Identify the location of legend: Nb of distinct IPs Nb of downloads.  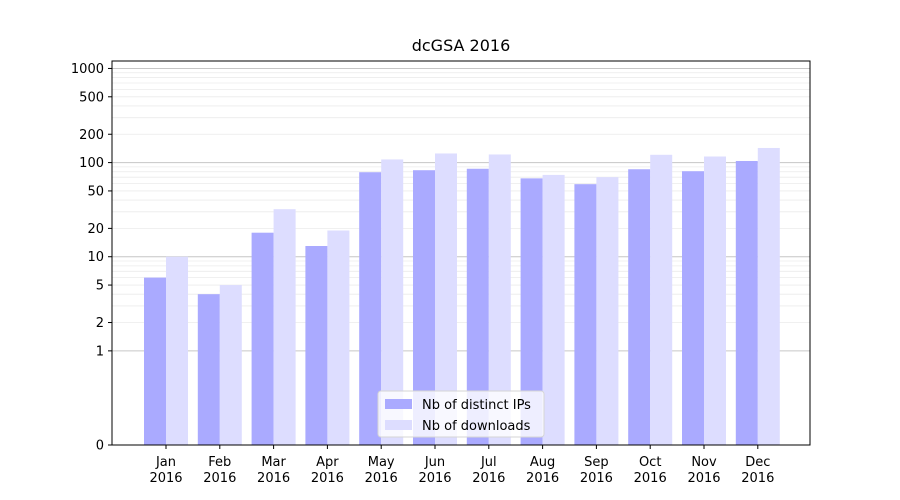
(461, 414).